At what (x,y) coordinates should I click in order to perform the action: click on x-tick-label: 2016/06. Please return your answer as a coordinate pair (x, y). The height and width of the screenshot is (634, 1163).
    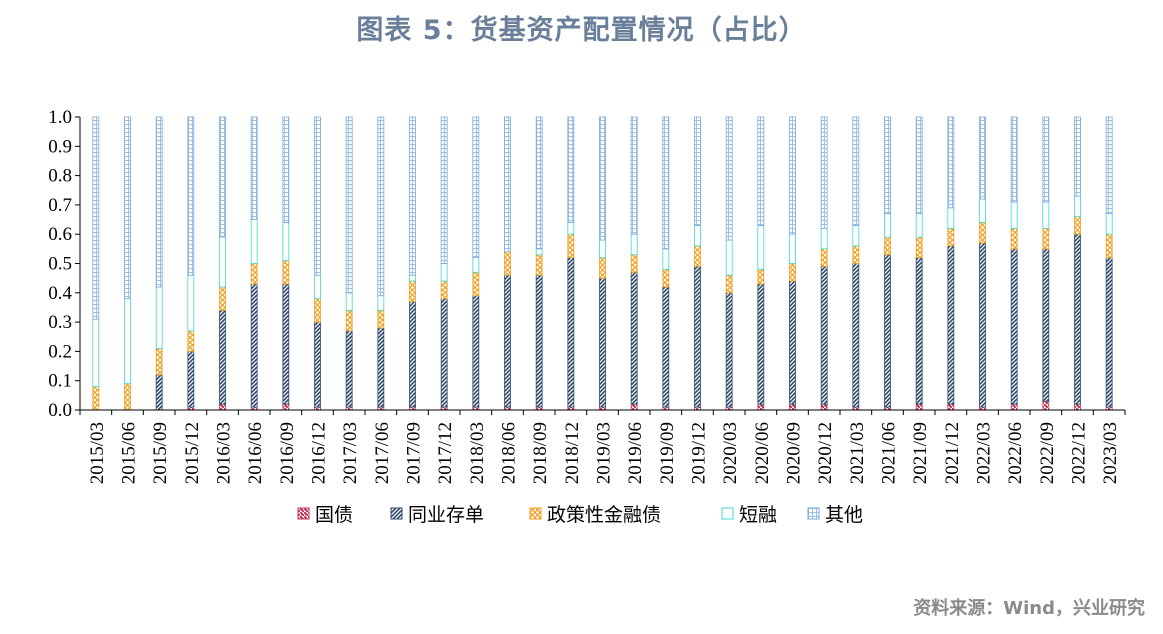
    Looking at the image, I should click on (255, 453).